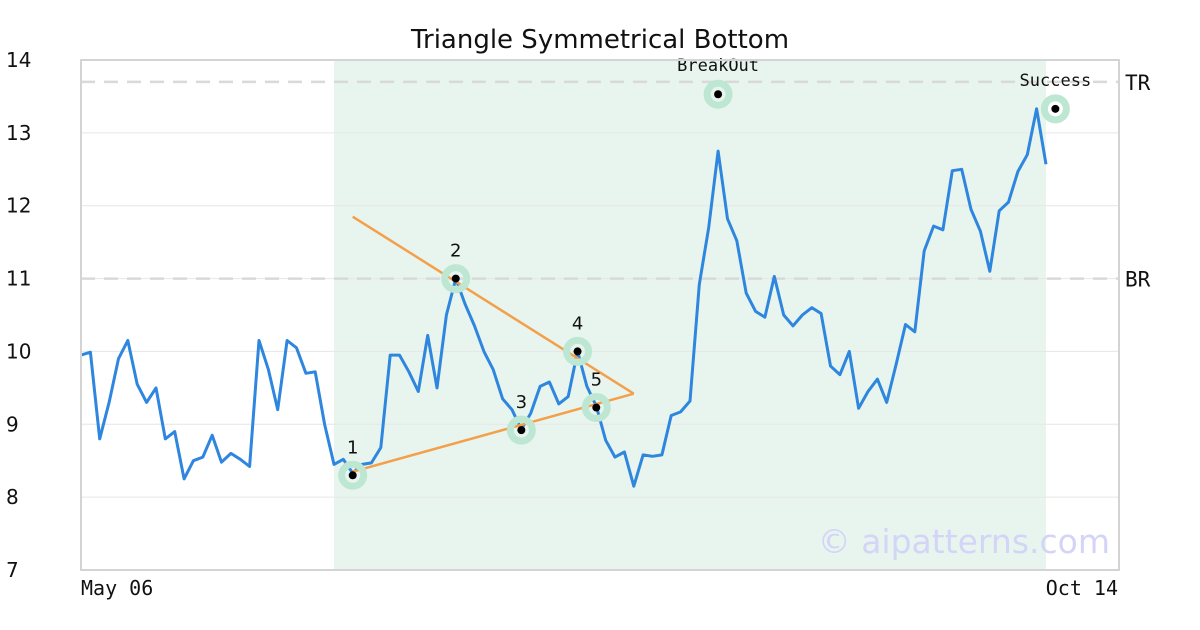 The height and width of the screenshot is (630, 1200). I want to click on pattern-point-label: 5, so click(596, 380).